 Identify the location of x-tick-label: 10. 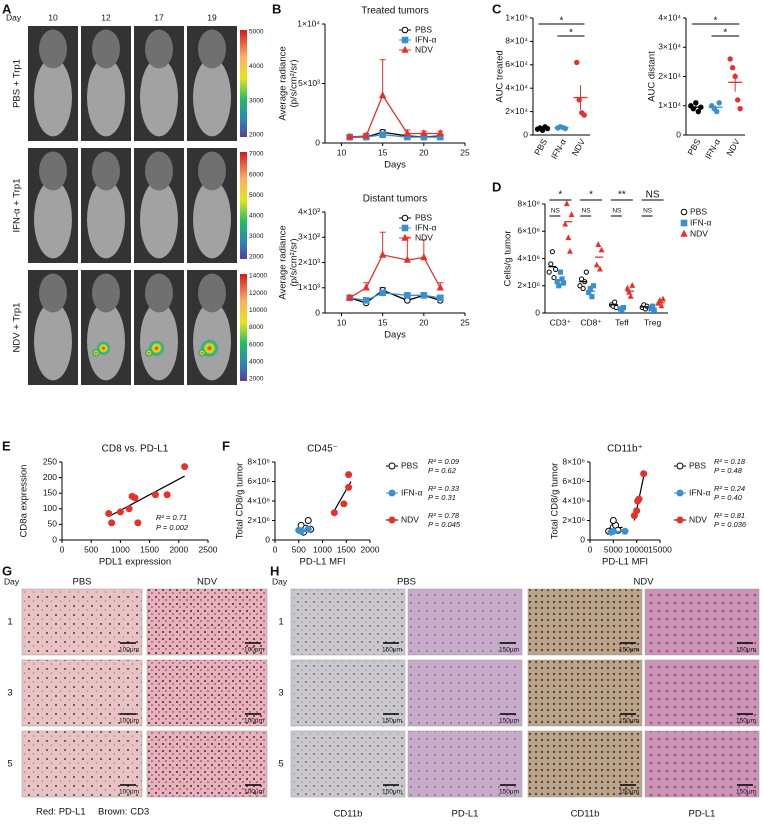
(342, 322).